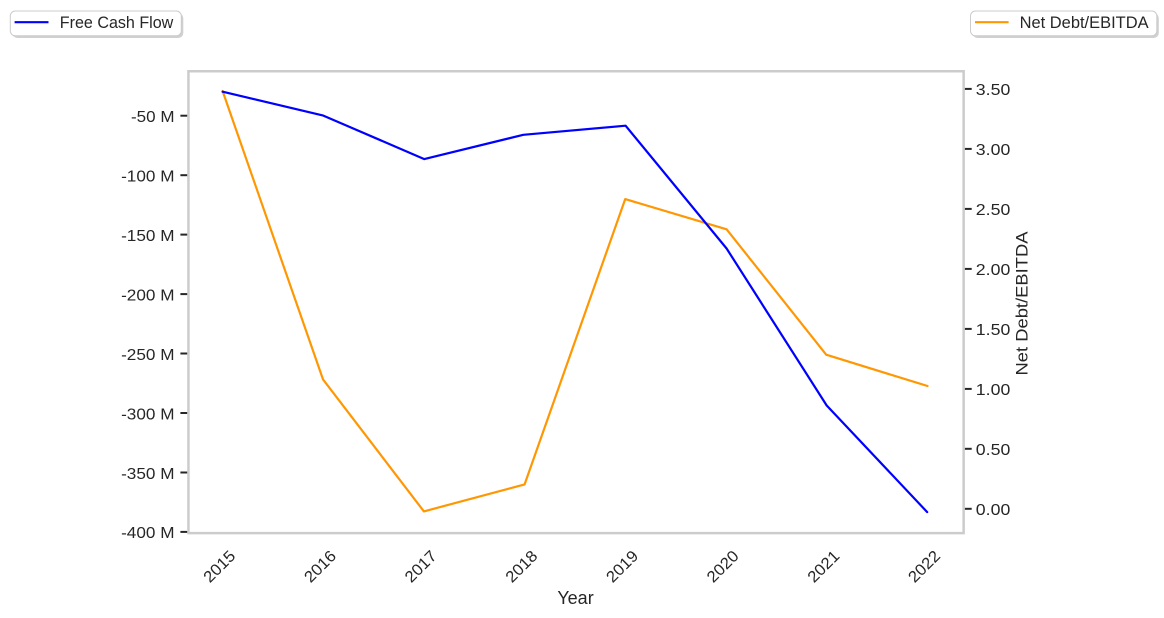  What do you see at coordinates (993, 90) in the screenshot?
I see `svg-text: 3.50` at bounding box center [993, 90].